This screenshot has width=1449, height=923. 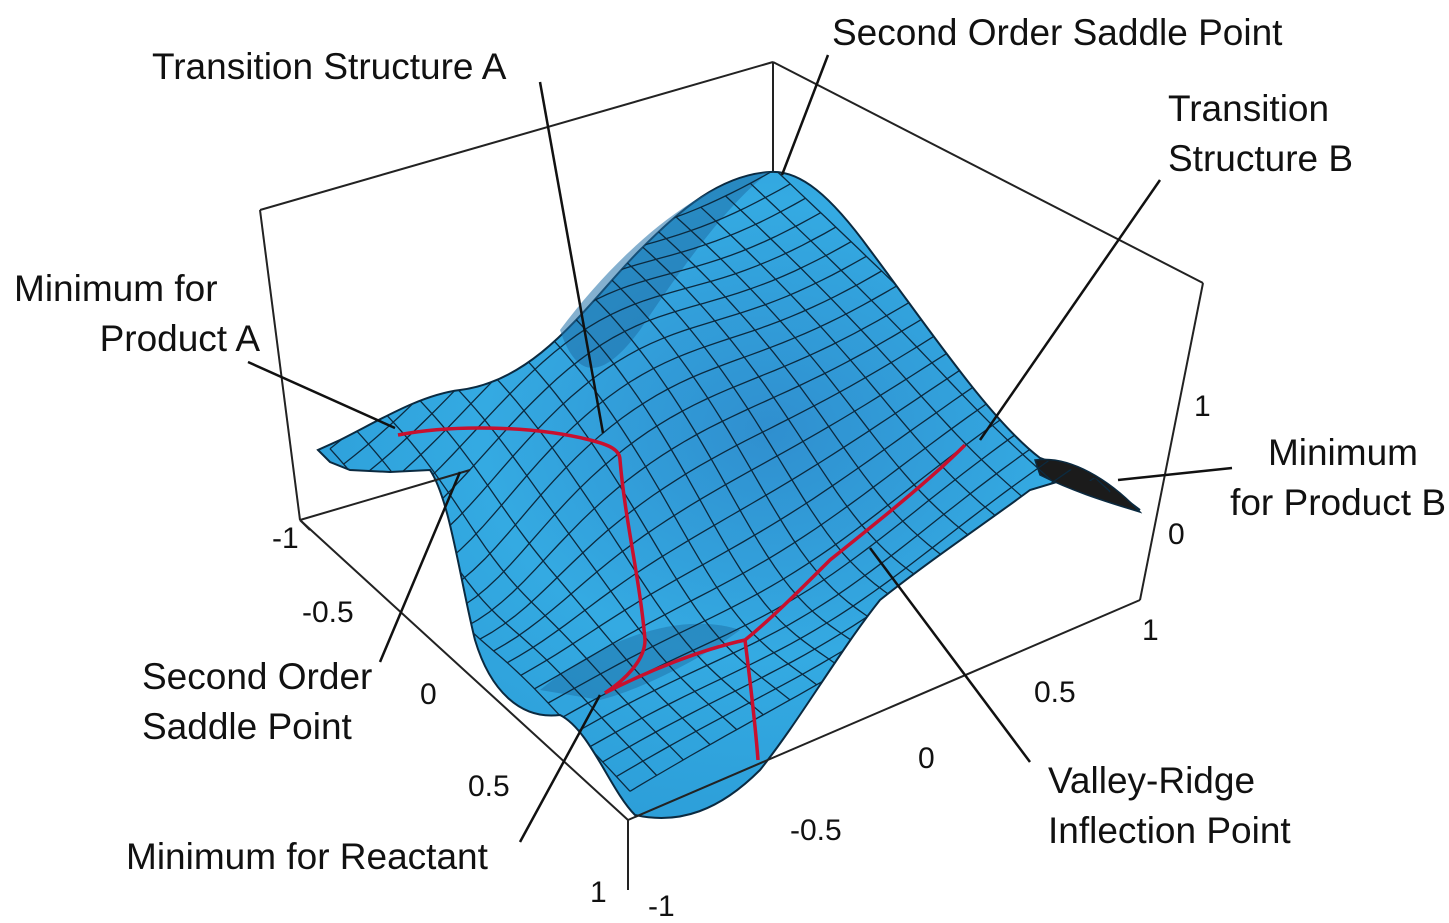 What do you see at coordinates (598, 892) in the screenshot?
I see `tick-left-1: 1` at bounding box center [598, 892].